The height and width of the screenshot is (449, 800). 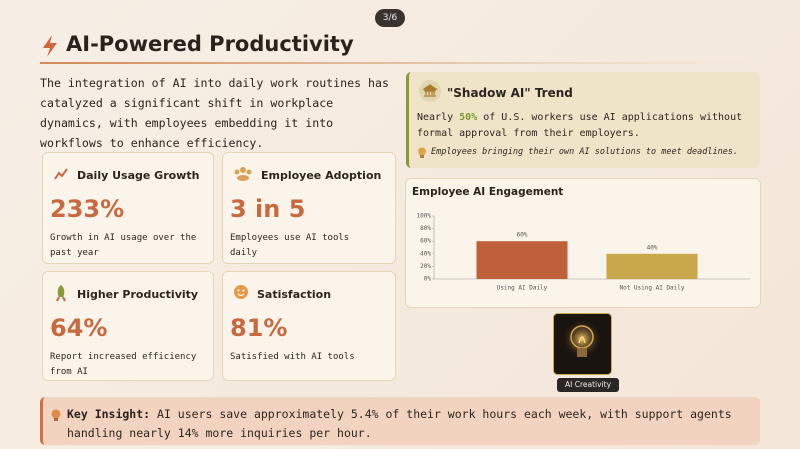 What do you see at coordinates (438, 117) in the screenshot?
I see `text: Nearly` at bounding box center [438, 117].